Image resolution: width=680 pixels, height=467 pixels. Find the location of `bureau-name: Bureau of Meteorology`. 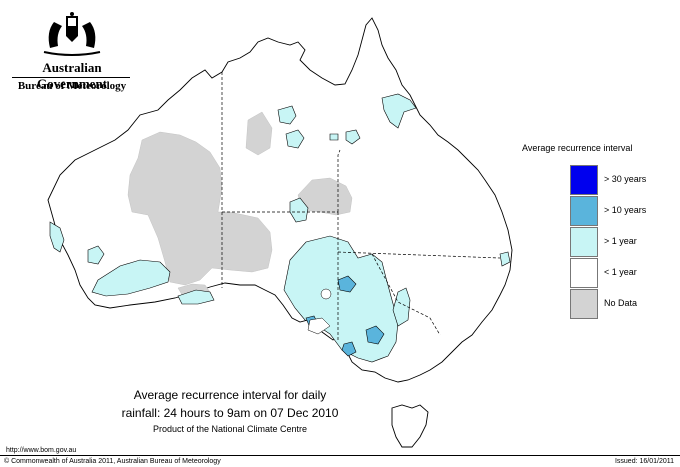

bureau-name: Bureau of Meteorology is located at coordinates (72, 86).